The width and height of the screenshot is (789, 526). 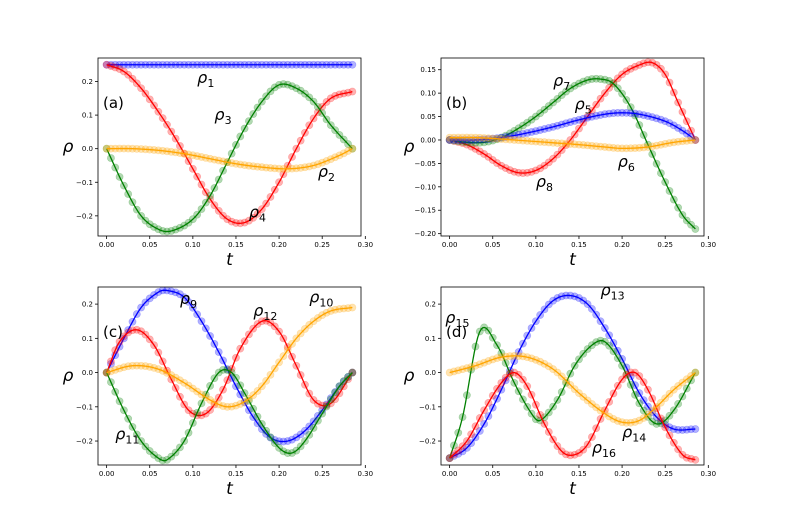 I want to click on series-line, so click(x=572, y=376).